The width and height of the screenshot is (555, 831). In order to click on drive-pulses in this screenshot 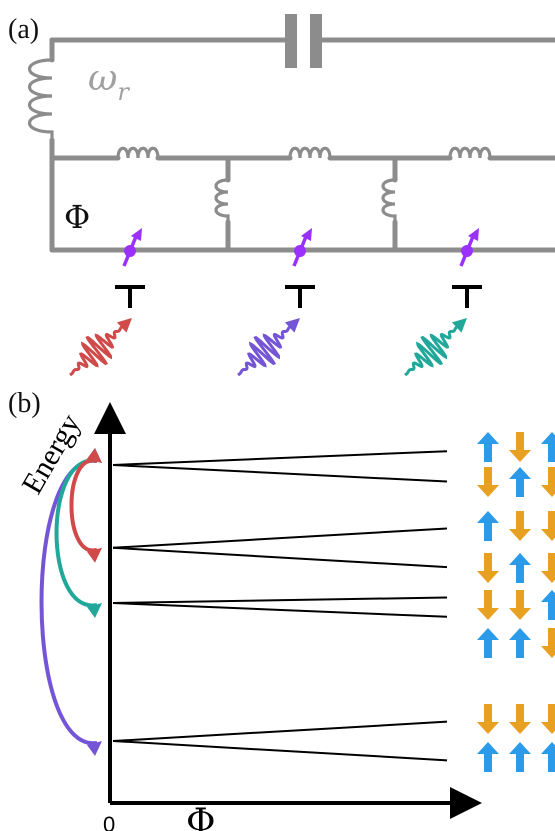, I will do `click(268, 347)`.